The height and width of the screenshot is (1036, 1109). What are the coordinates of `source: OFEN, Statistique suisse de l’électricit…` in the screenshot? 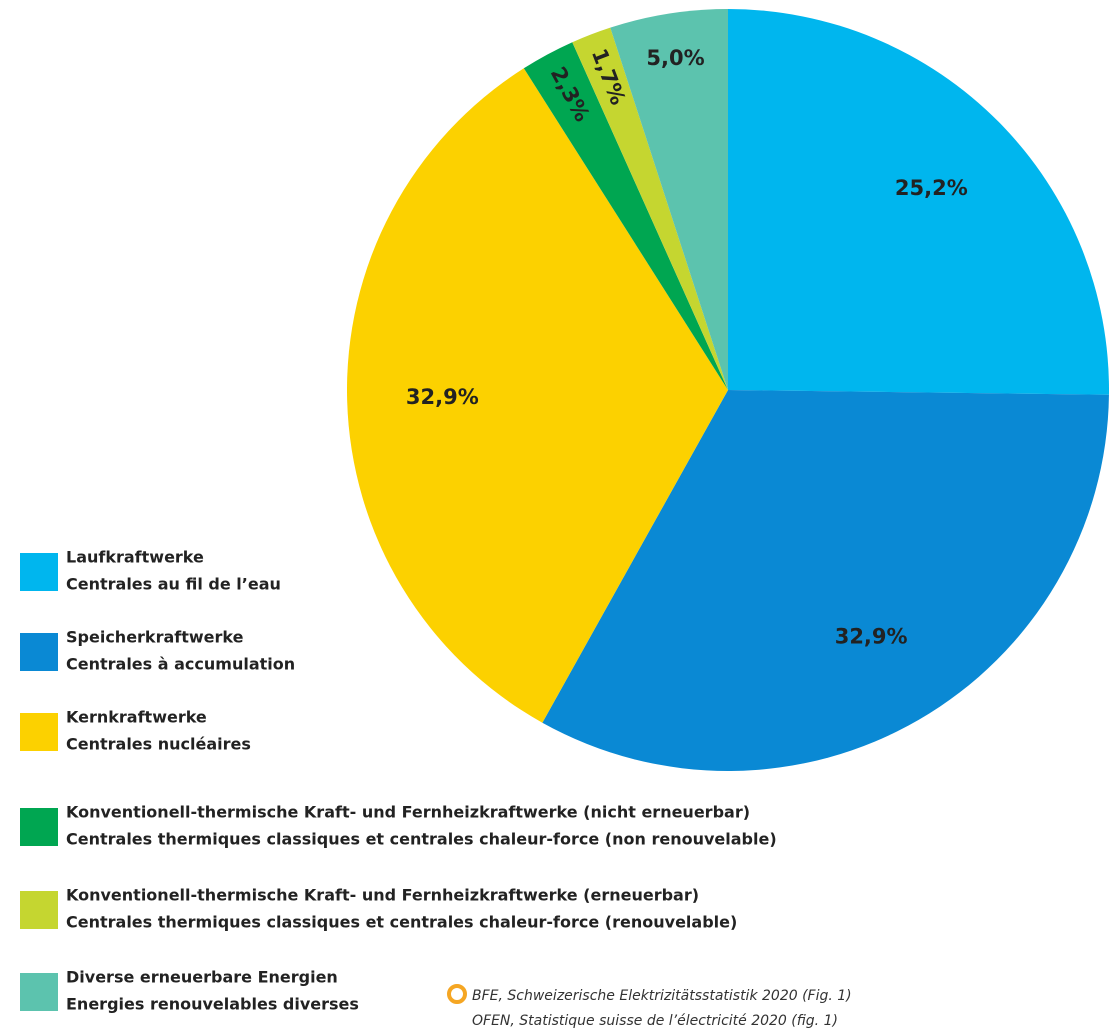 It's located at (655, 1021).